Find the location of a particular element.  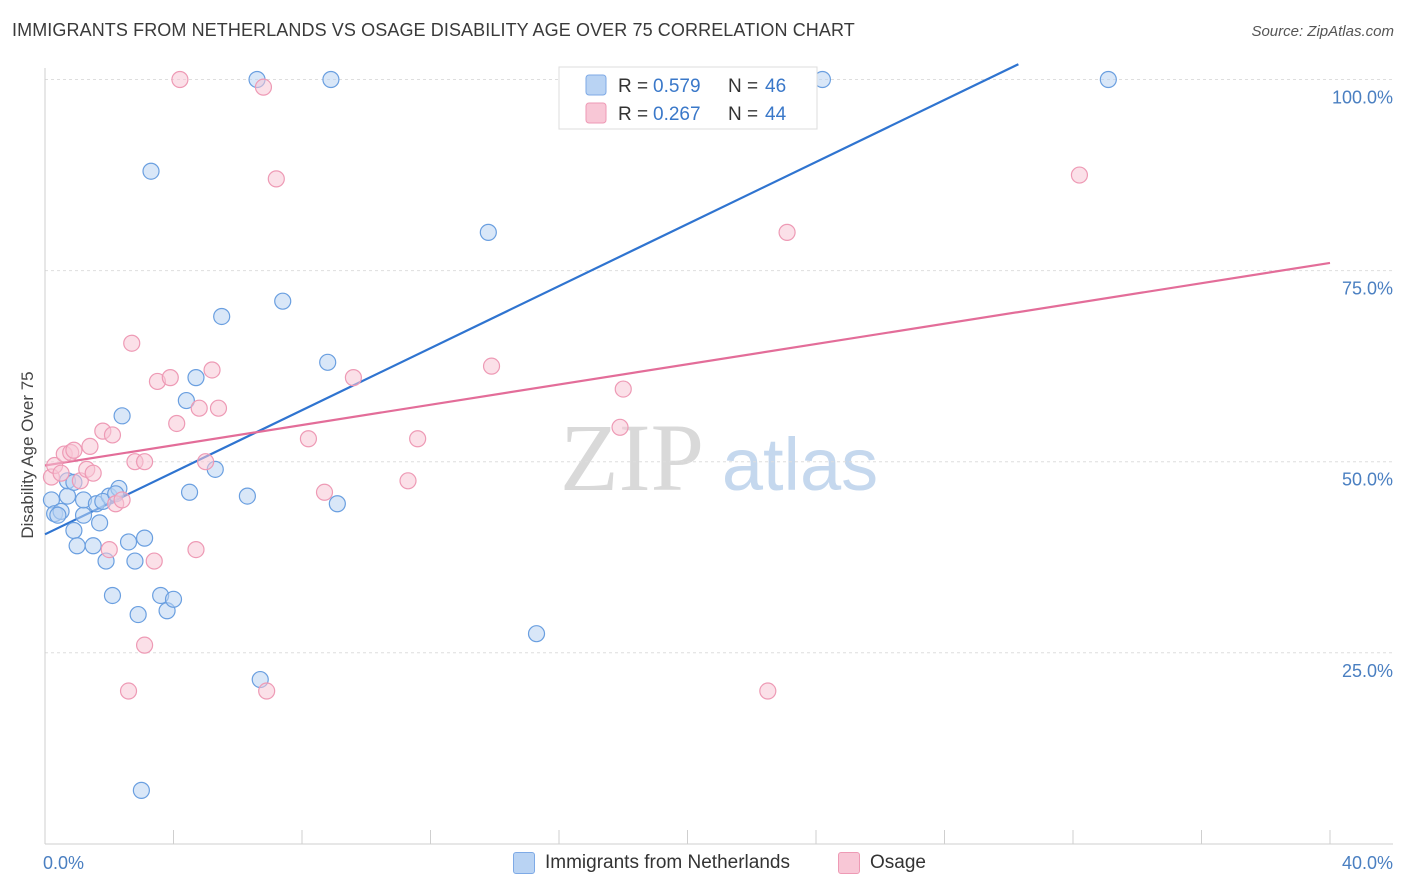

watermark: ZIP atlas is located at coordinates (719, 457).